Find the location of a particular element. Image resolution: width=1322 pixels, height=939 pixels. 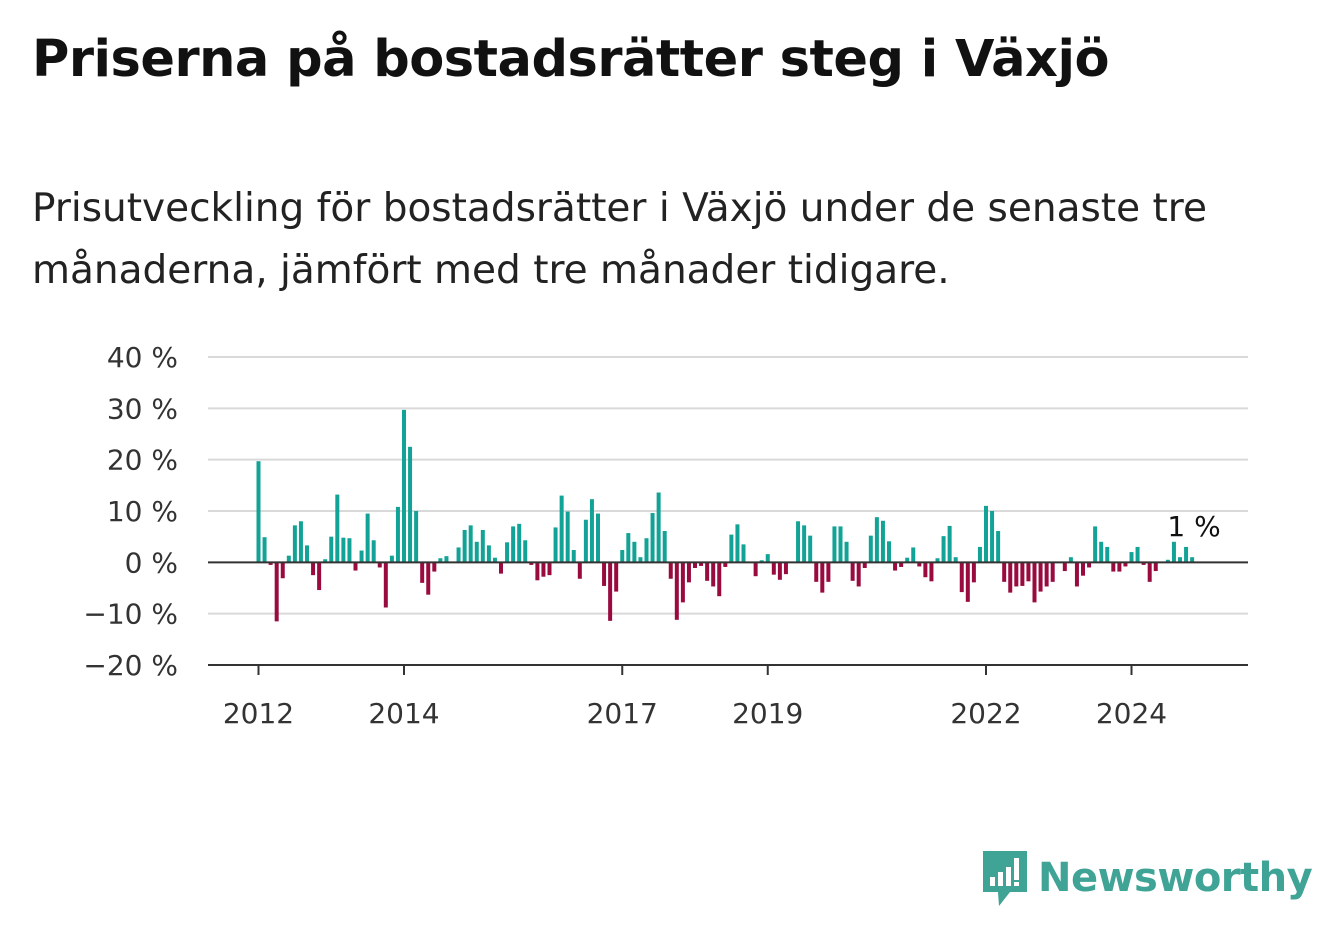

y-tick-label: 10 % is located at coordinates (142, 511).